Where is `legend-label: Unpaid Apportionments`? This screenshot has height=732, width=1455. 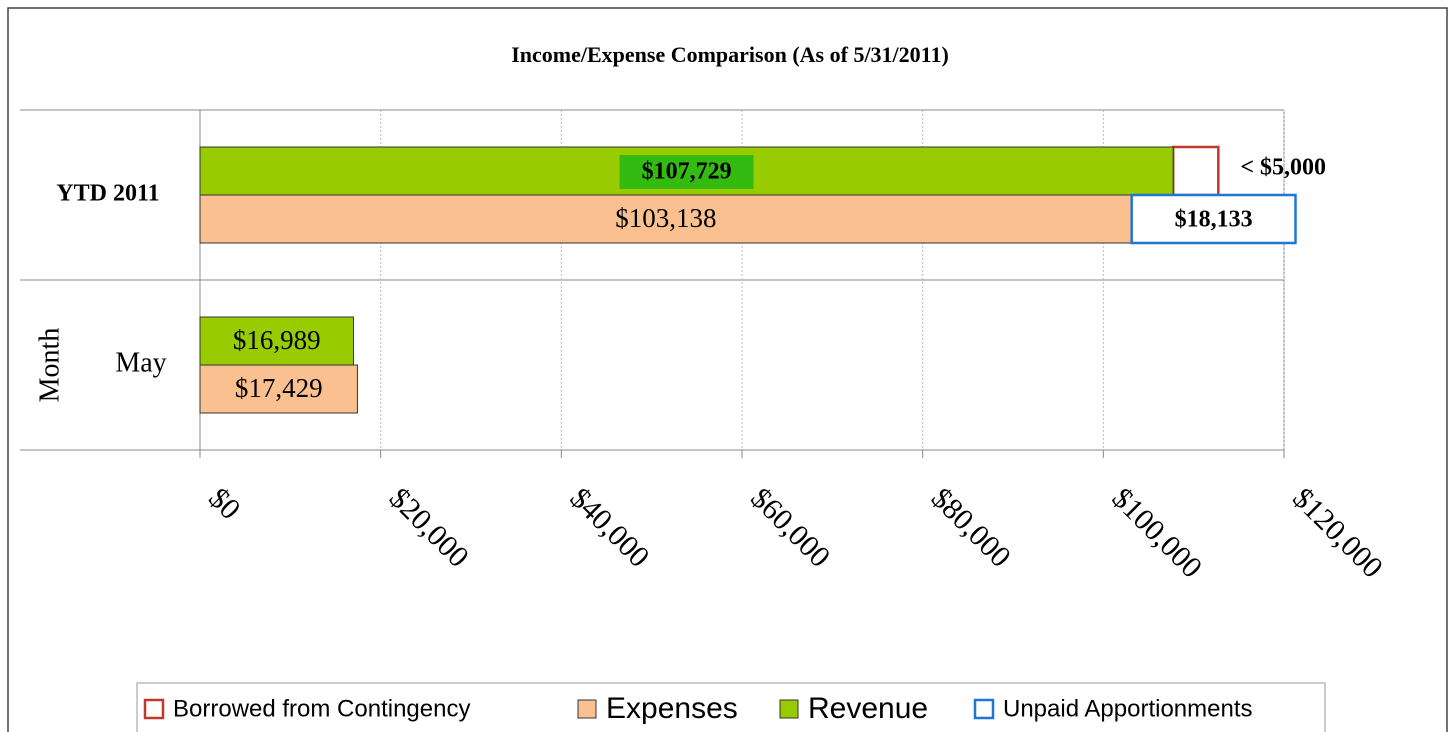
legend-label: Unpaid Apportionments is located at coordinates (1128, 708).